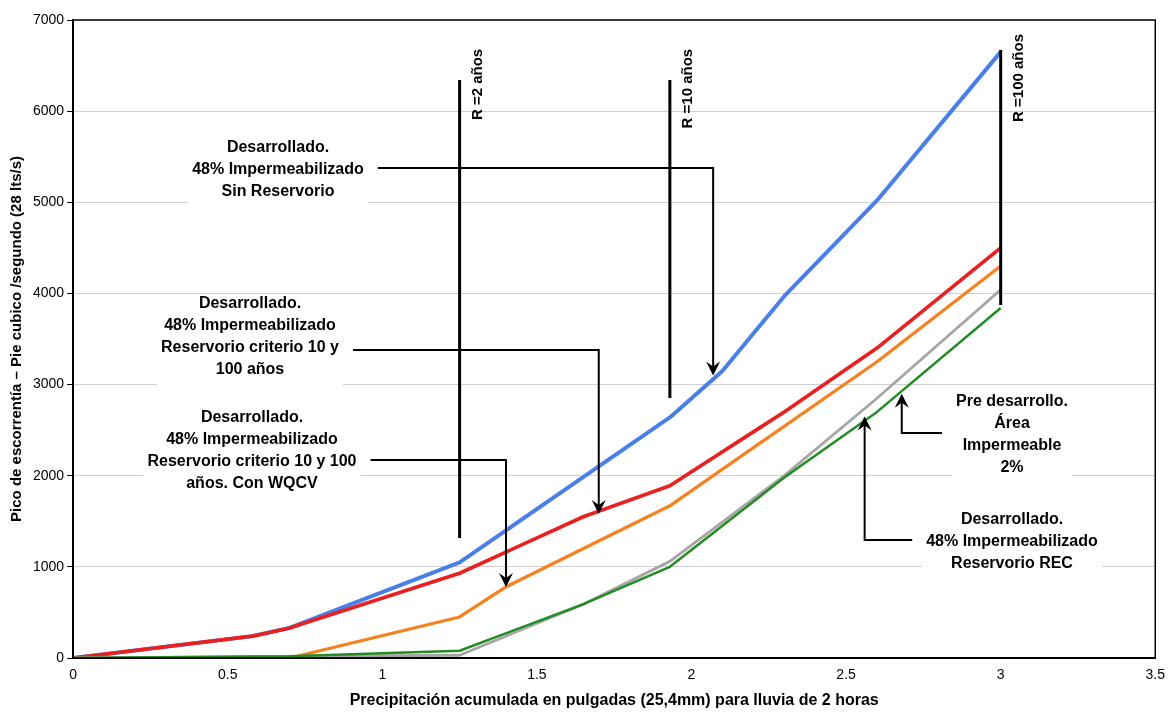  I want to click on x-tick-label: 1.5, so click(537, 674).